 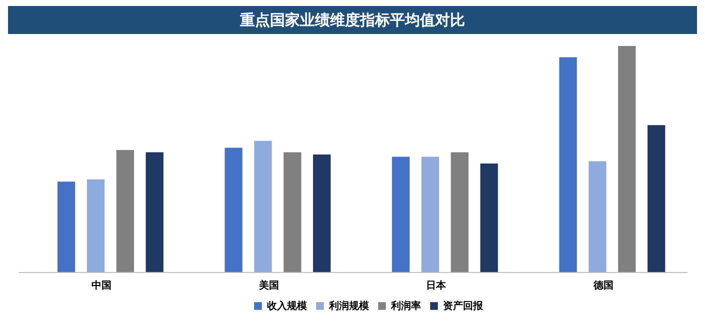 What do you see at coordinates (352, 20) in the screenshot?
I see `chart-title: 重点国家业绩维度指标平均值对比` at bounding box center [352, 20].